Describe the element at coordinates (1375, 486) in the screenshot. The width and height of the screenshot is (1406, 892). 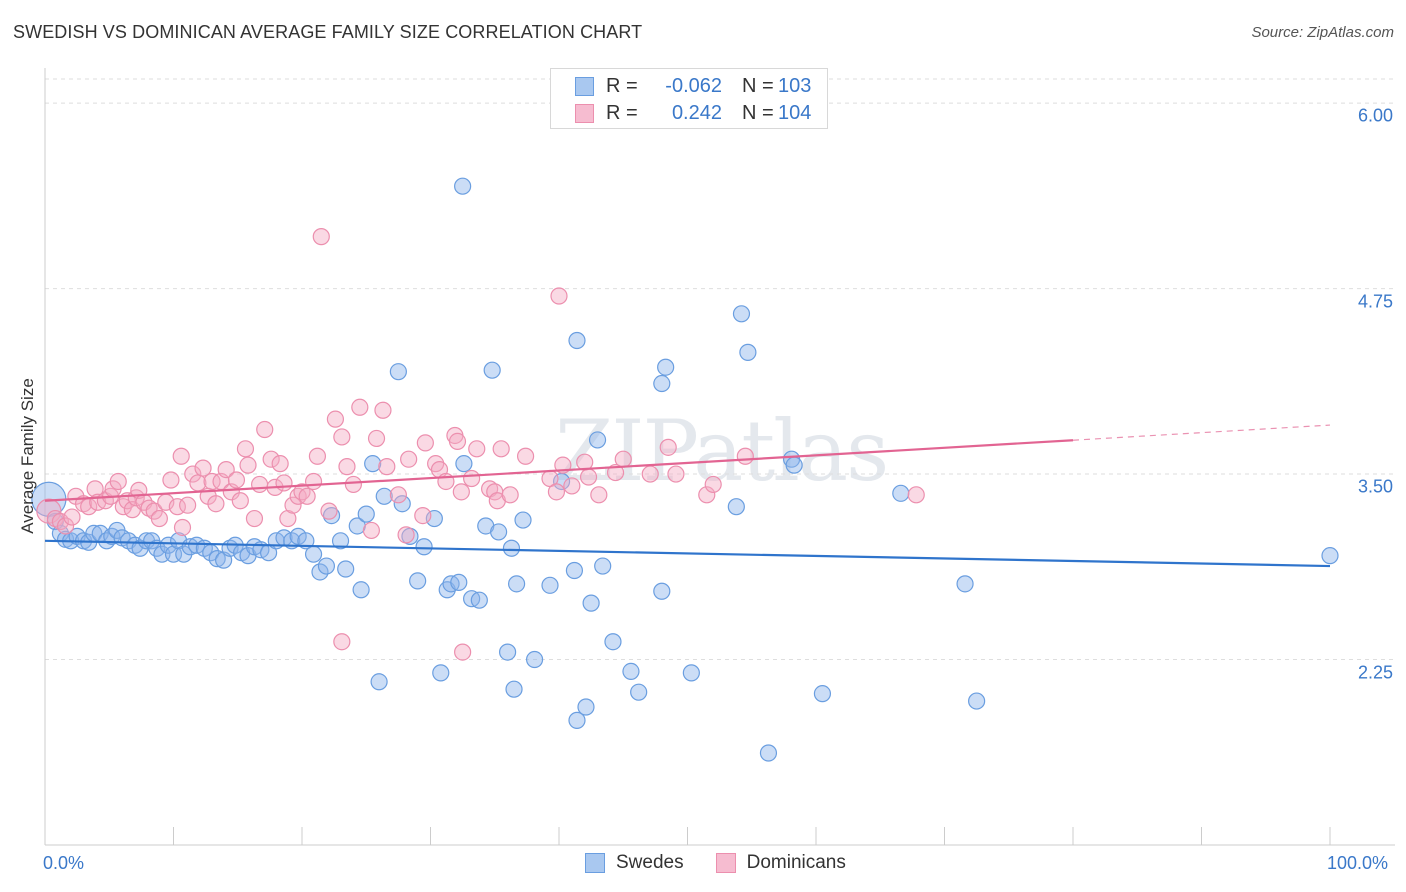
I see `y-tick-label-1: 3.50` at that location.